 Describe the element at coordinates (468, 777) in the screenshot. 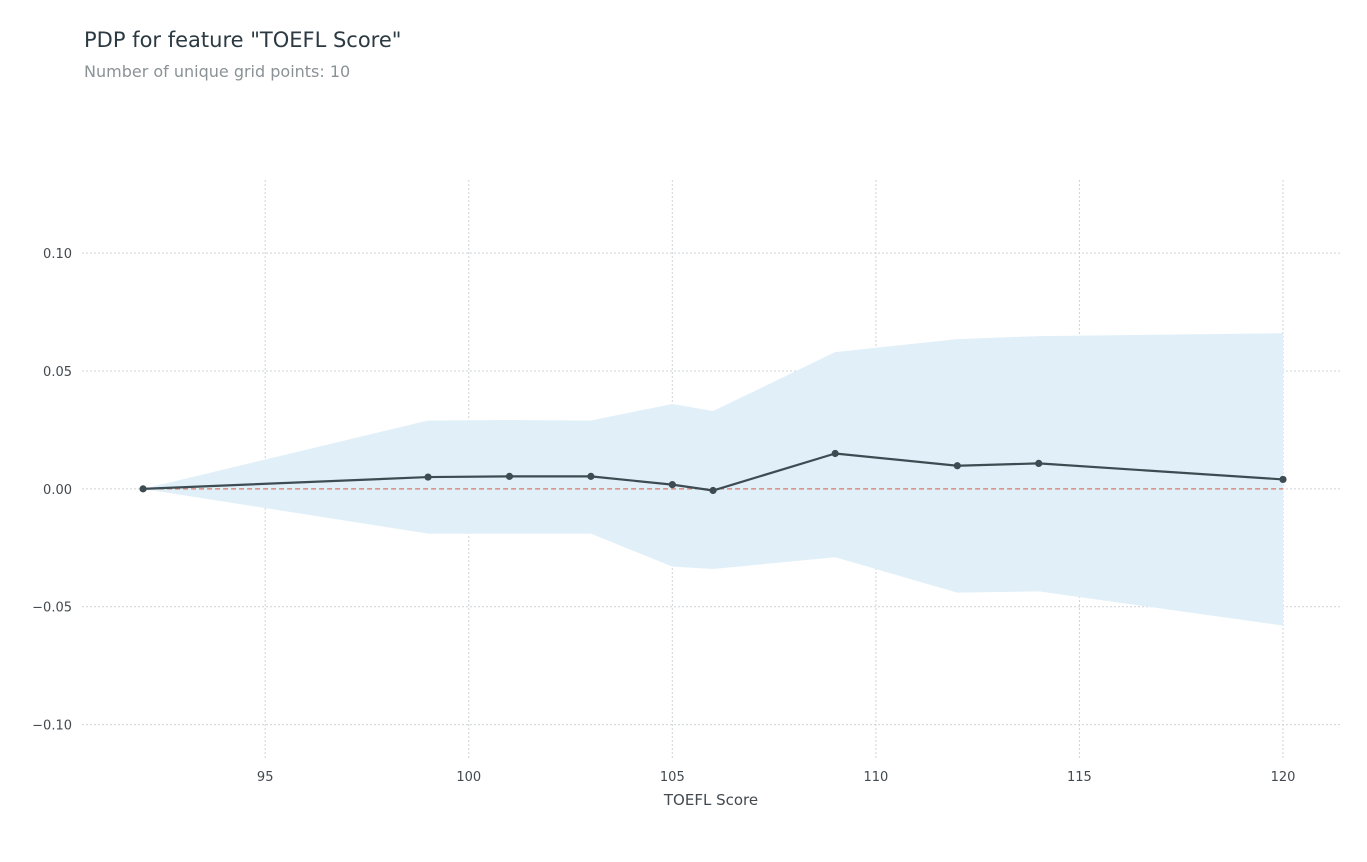

I see `x-tick-label: 100` at that location.